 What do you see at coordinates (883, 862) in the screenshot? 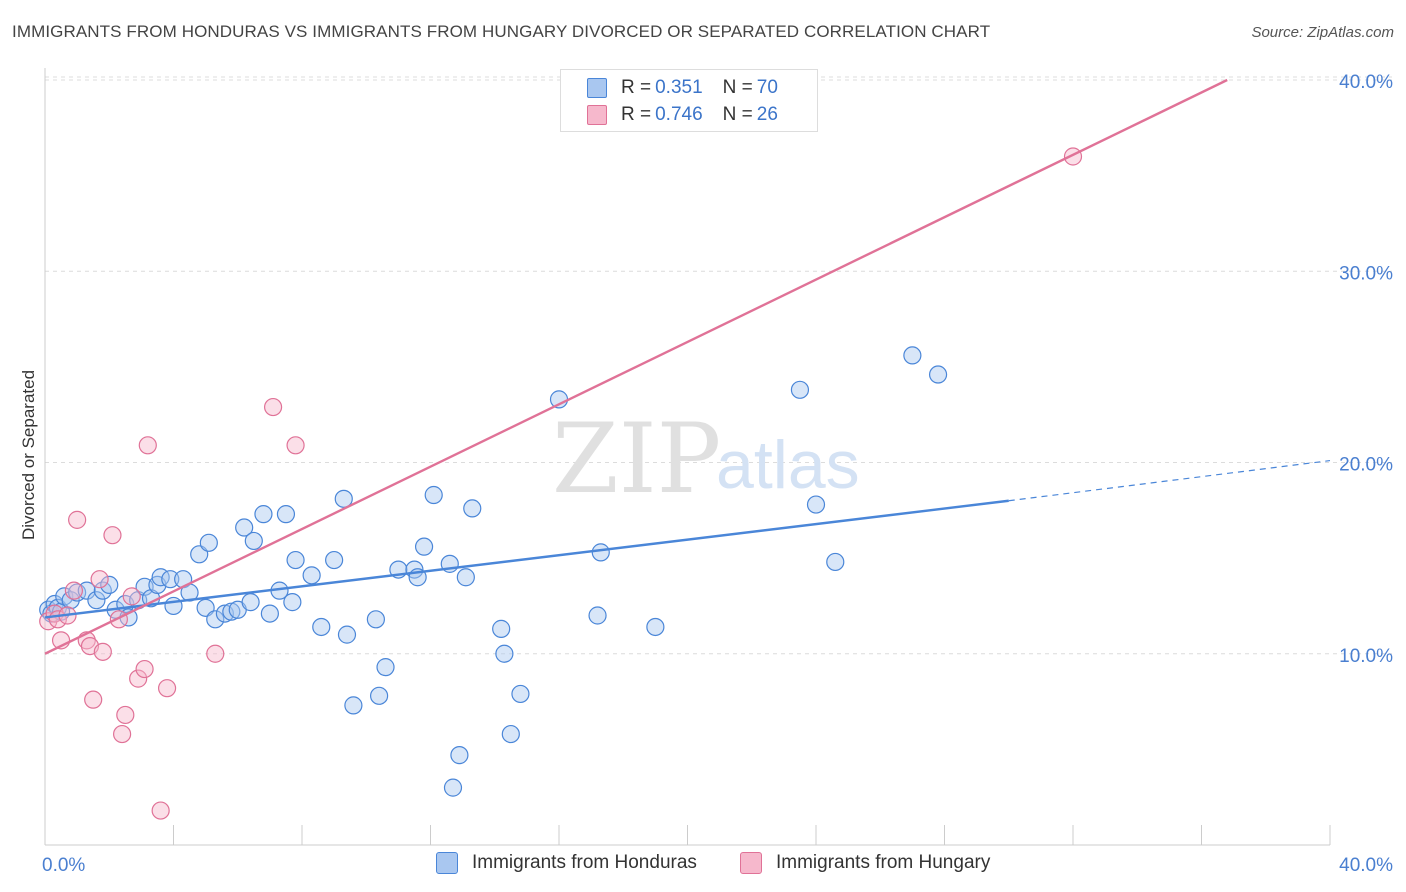
I see `legend-label-hungary: Immigrants from Hungary` at bounding box center [883, 862].